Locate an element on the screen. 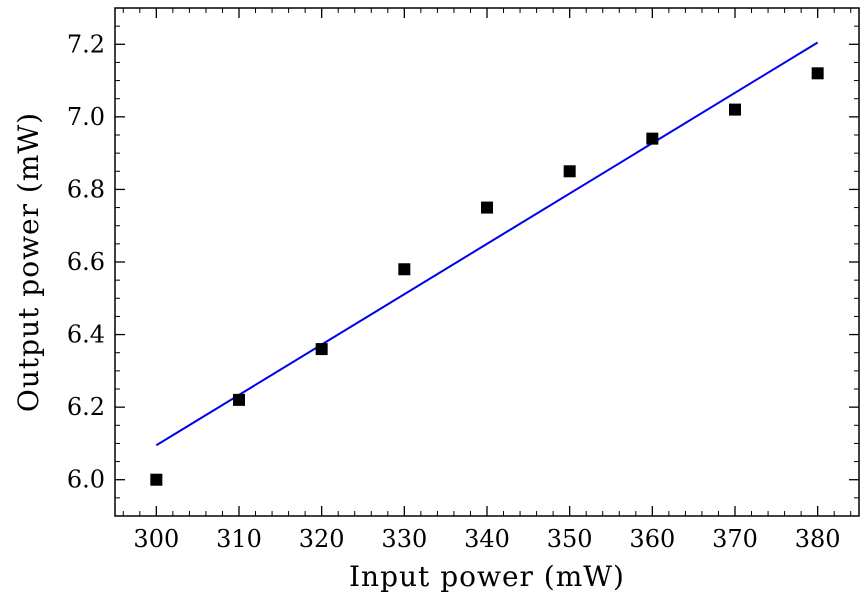  x-tick-label: 380 is located at coordinates (818, 539).